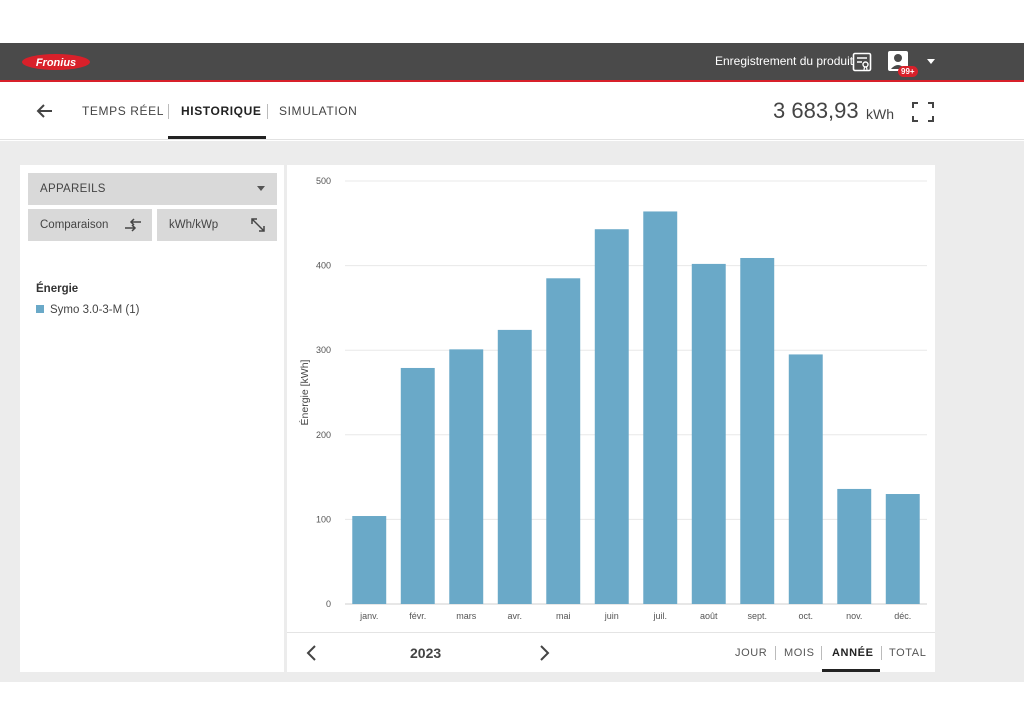  Describe the element at coordinates (323, 266) in the screenshot. I see `y-tick-label: 400` at that location.